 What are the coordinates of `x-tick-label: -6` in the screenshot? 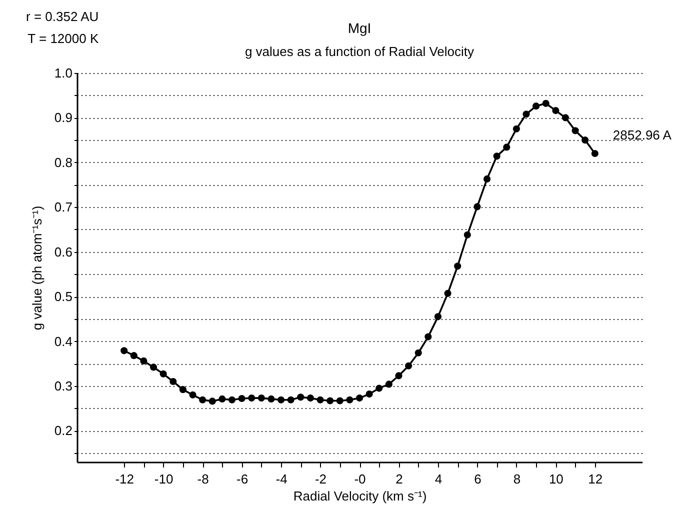 It's located at (242, 479).